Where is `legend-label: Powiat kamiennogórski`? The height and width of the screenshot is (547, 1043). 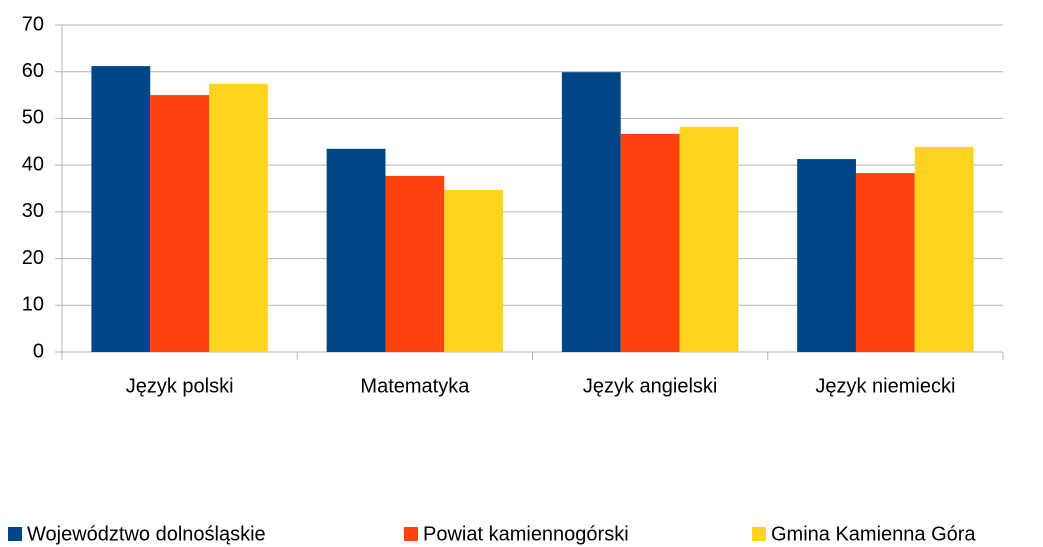
legend-label: Powiat kamiennogórski is located at coordinates (526, 534).